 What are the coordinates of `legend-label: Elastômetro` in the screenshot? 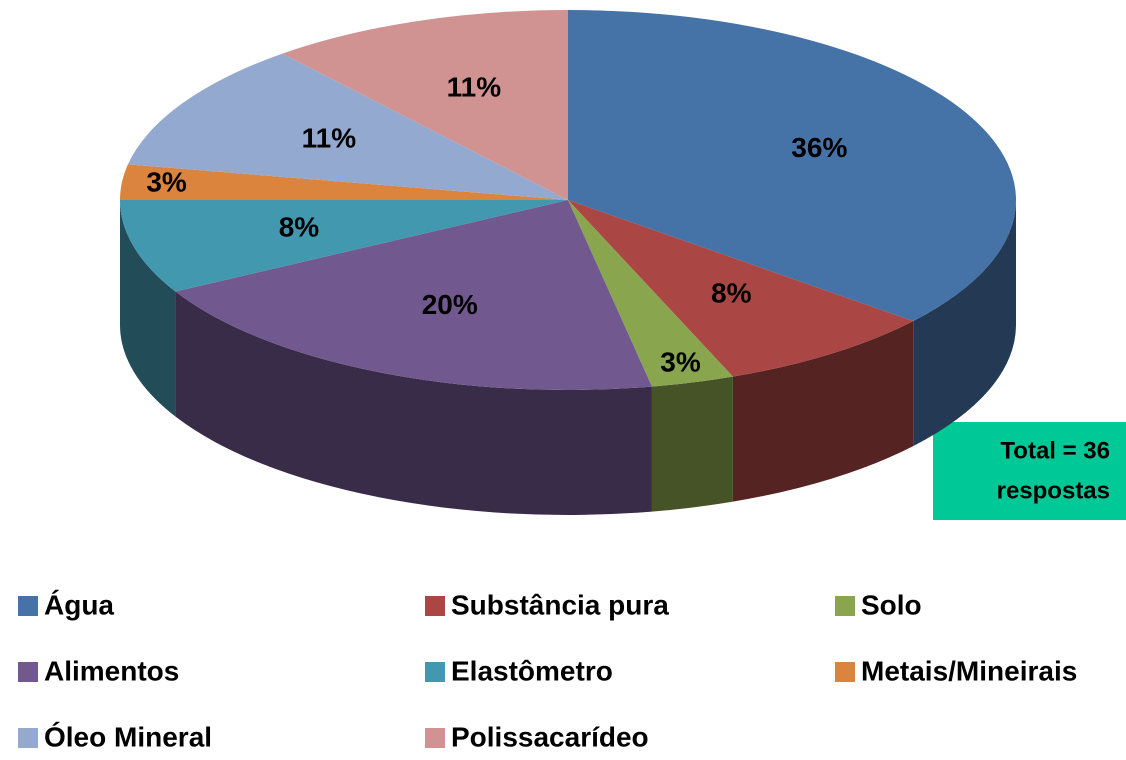 It's located at (532, 670).